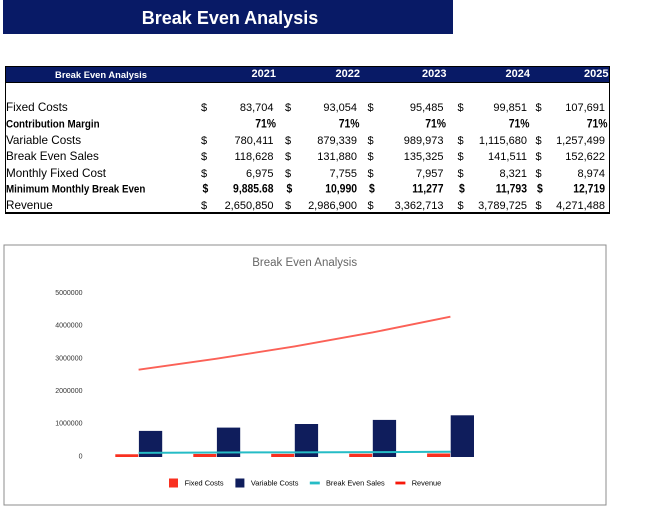  What do you see at coordinates (427, 483) in the screenshot?
I see `svg-text: Revenue` at bounding box center [427, 483].